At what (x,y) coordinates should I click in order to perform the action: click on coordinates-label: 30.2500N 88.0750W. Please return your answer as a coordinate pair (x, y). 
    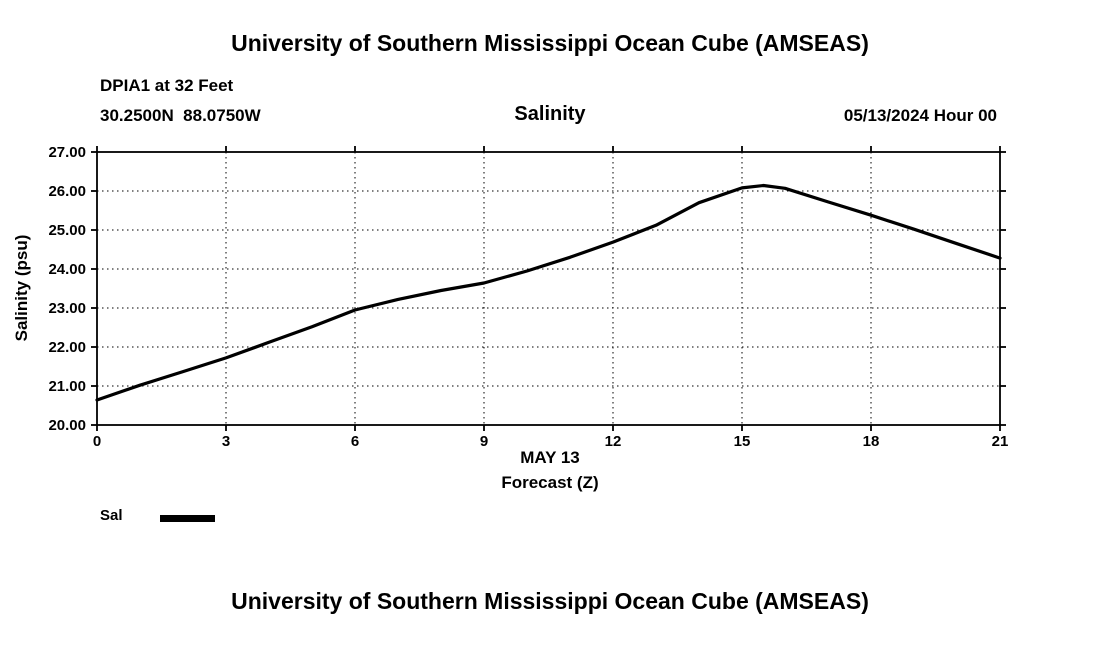
    Looking at the image, I should click on (180, 115).